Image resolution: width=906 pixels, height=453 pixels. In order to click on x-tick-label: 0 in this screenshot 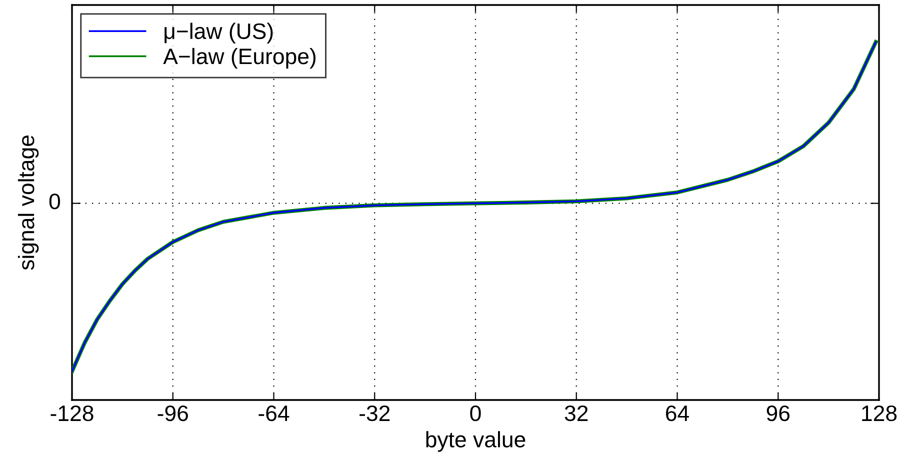, I will do `click(475, 413)`.